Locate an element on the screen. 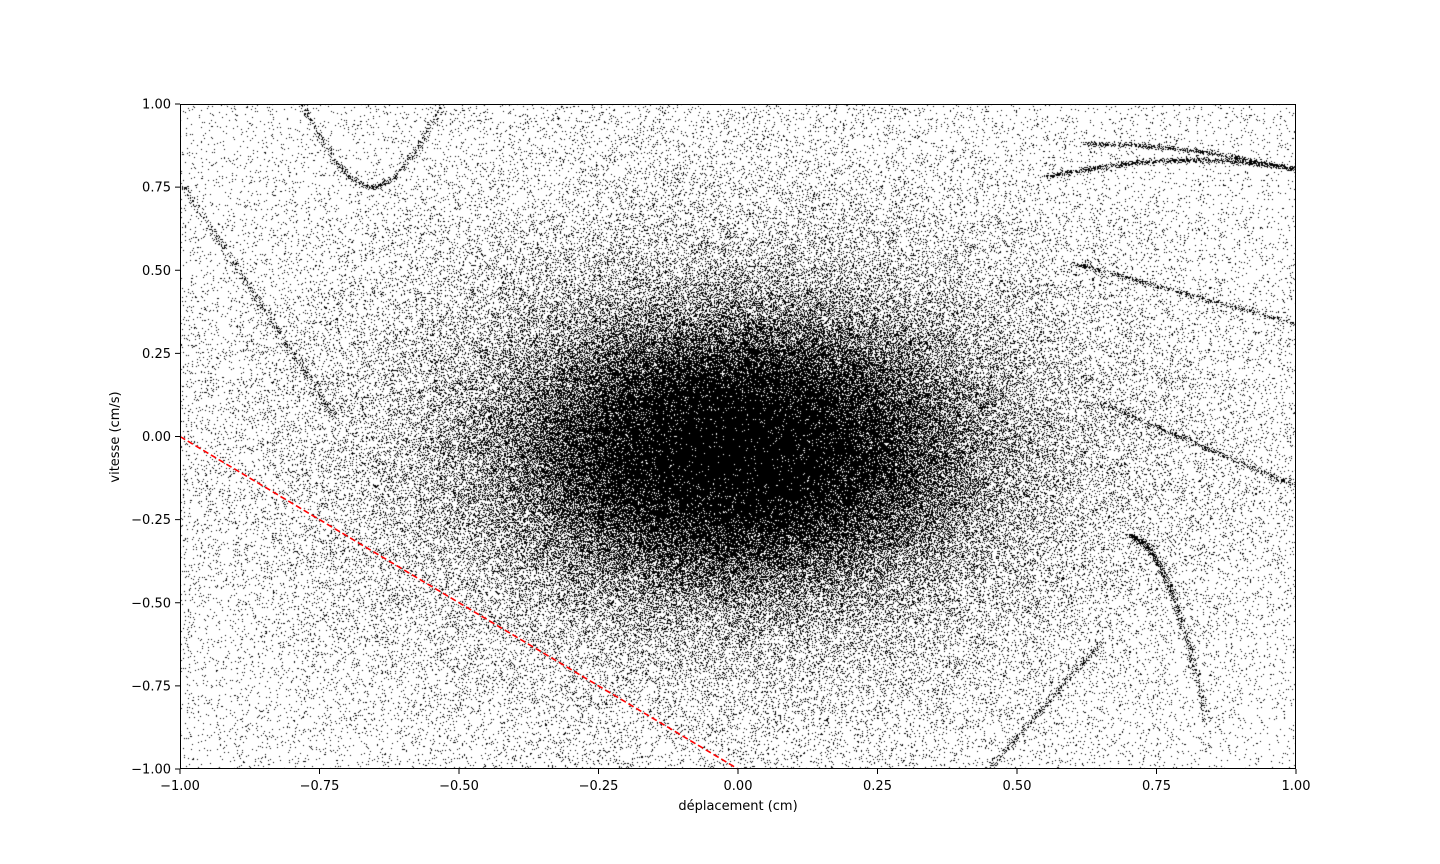 Image resolution: width=1440 pixels, height=864 pixels. x-tick-label: 0.50 is located at coordinates (1017, 786).